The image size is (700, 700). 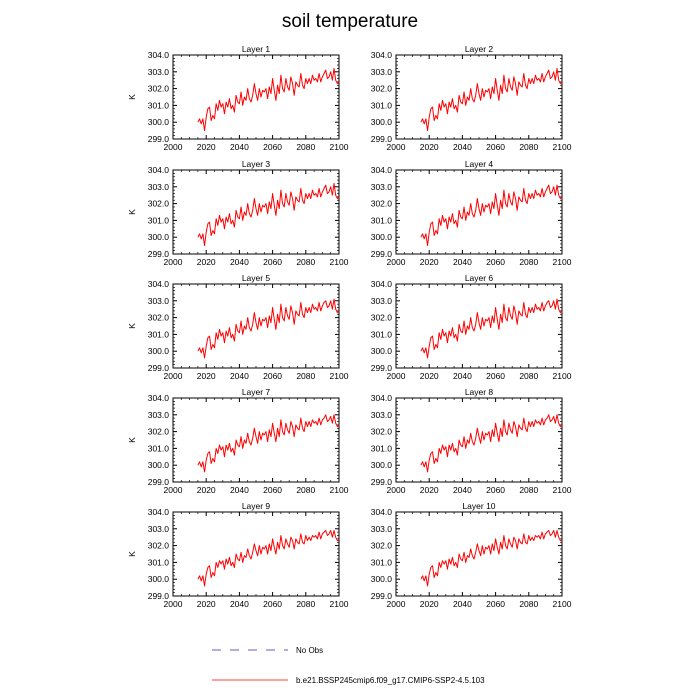 I want to click on panel-title: Layer 6, so click(x=479, y=278).